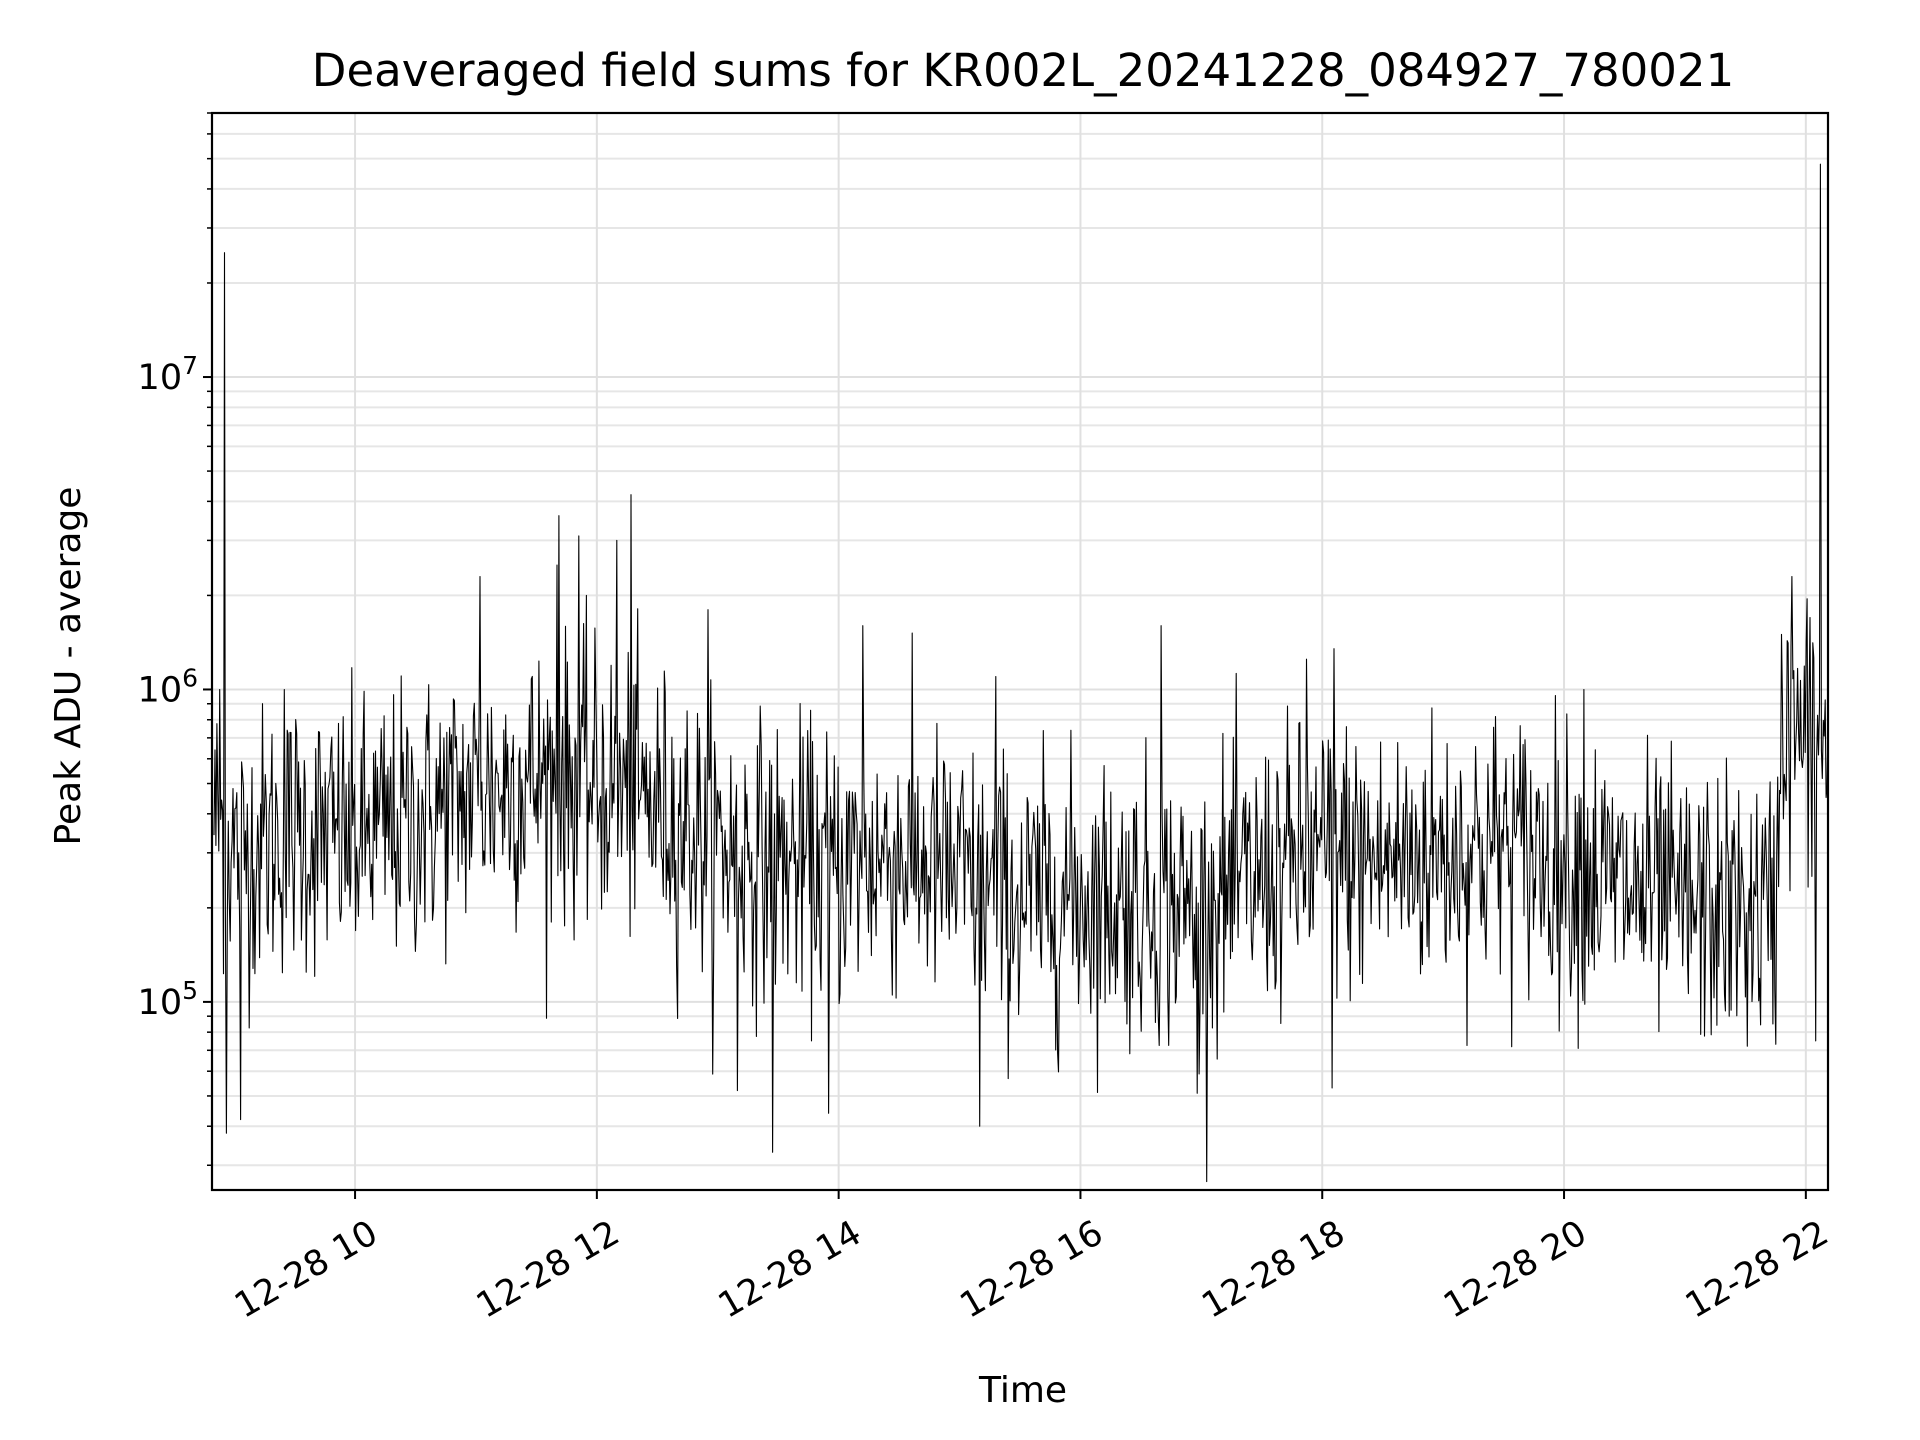 Image resolution: width=1920 pixels, height=1440 pixels. What do you see at coordinates (1022, 1390) in the screenshot?
I see `x-axis-label: Time` at bounding box center [1022, 1390].